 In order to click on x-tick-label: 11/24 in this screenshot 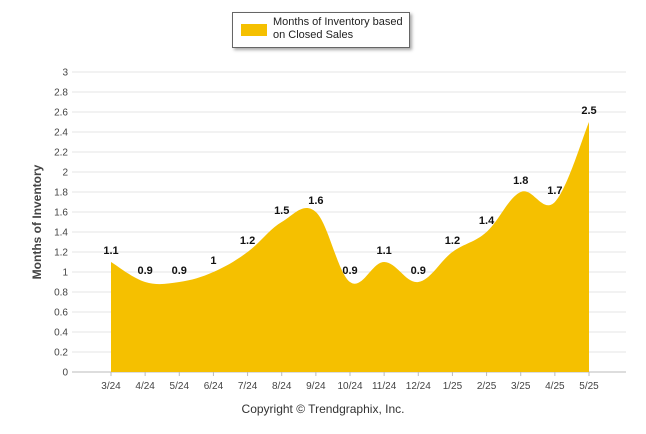, I will do `click(384, 386)`.